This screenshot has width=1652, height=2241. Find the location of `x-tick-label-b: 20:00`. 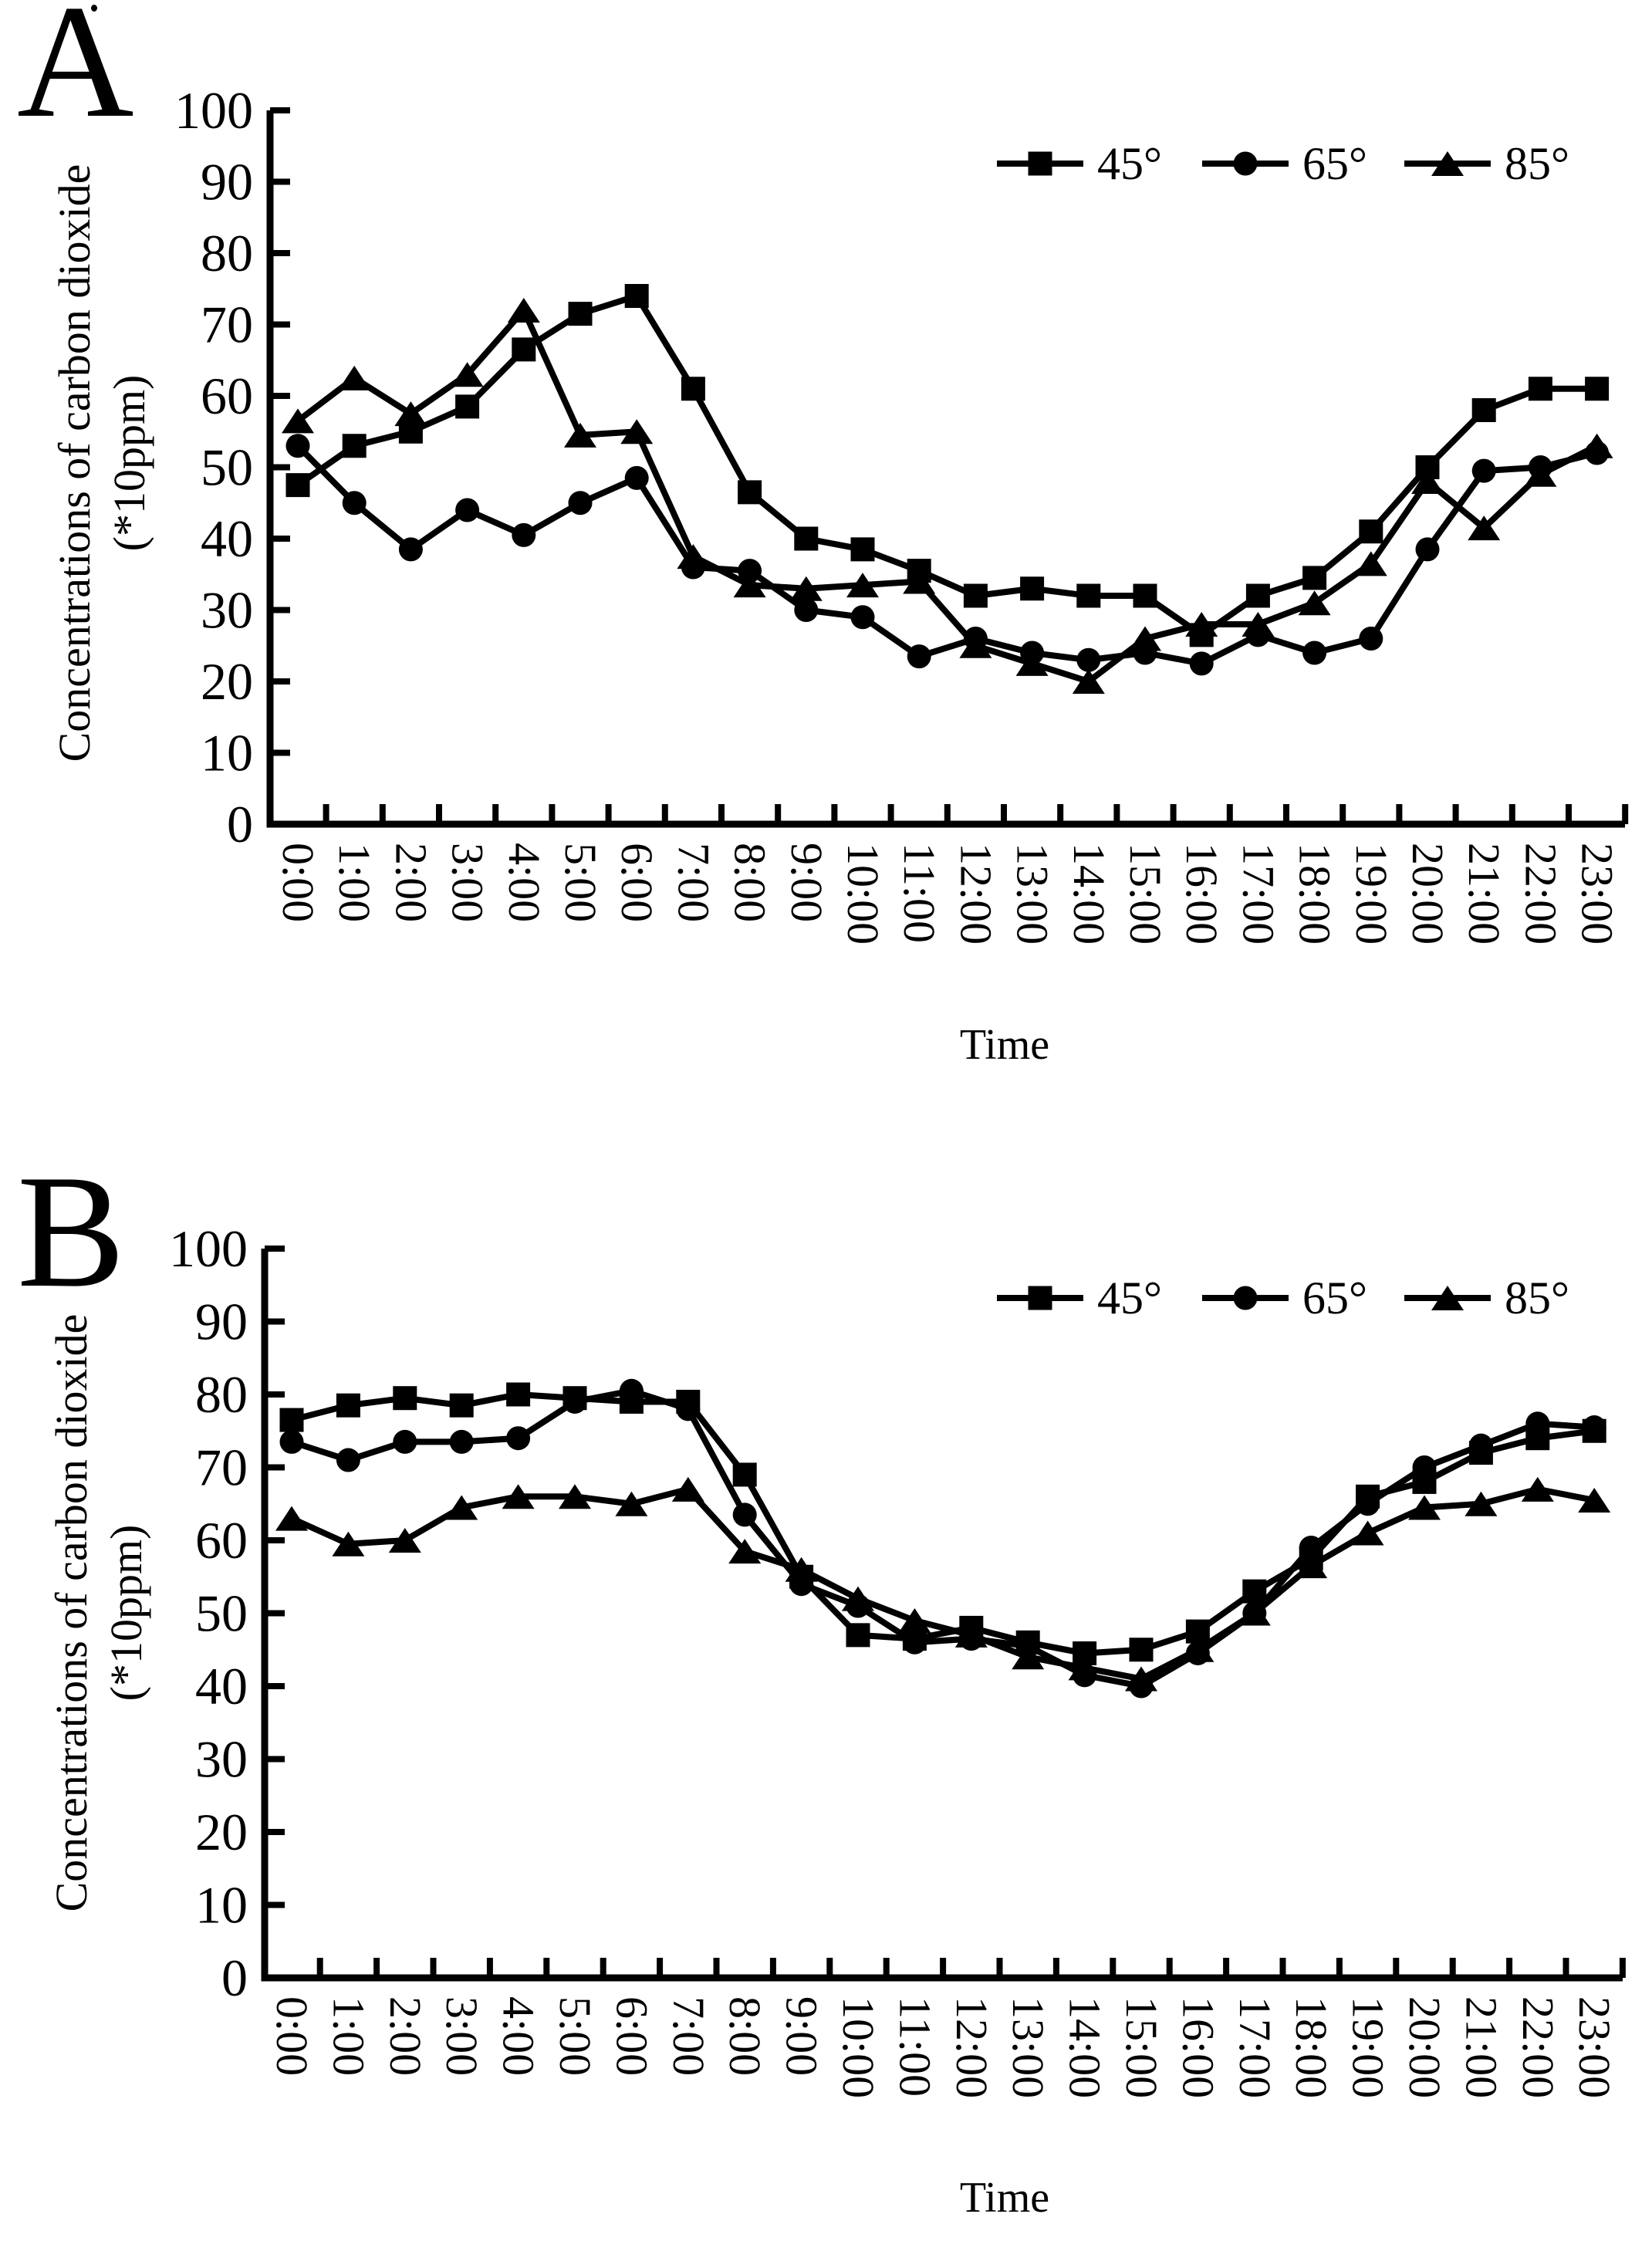

x-tick-label-b: 20:00 is located at coordinates (1425, 2047).